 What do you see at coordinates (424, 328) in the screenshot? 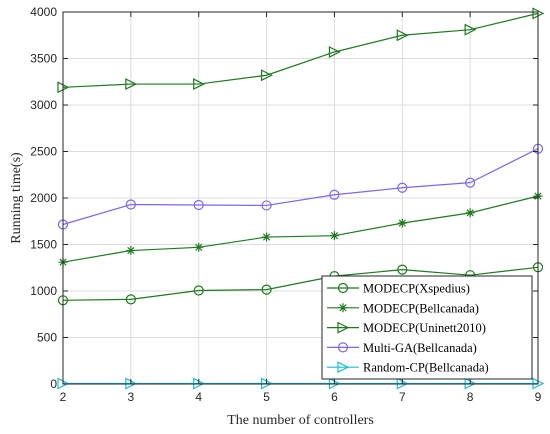
I see `legend-label: MODECP(Uninett2010)` at bounding box center [424, 328].